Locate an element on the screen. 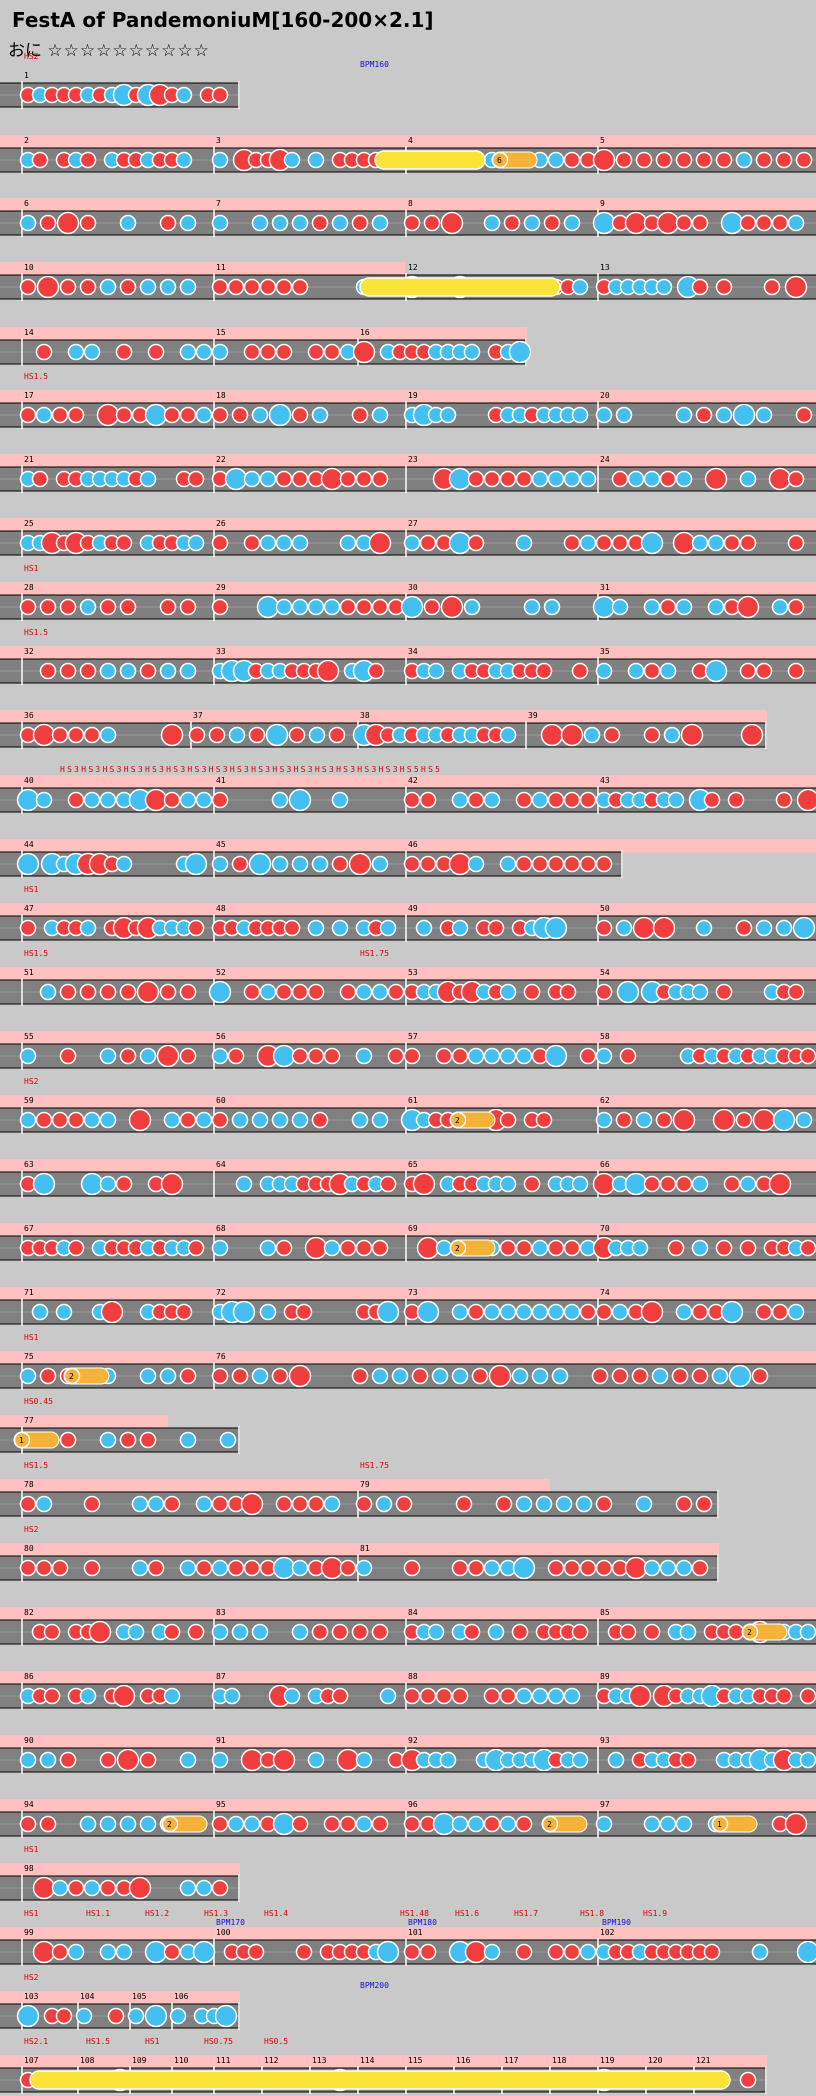  scroll-speed-marker: HS1.8 is located at coordinates (592, 1913).